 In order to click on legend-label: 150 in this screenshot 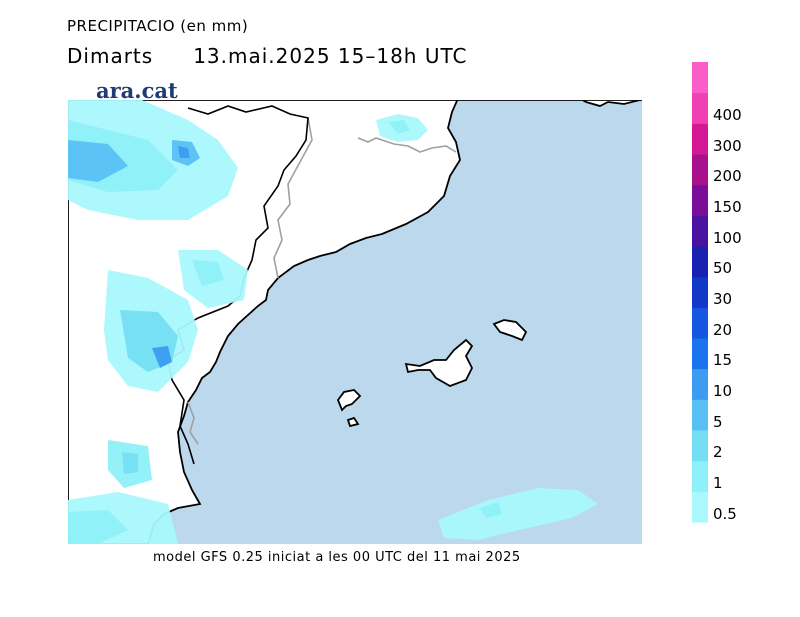, I will do `click(727, 207)`.